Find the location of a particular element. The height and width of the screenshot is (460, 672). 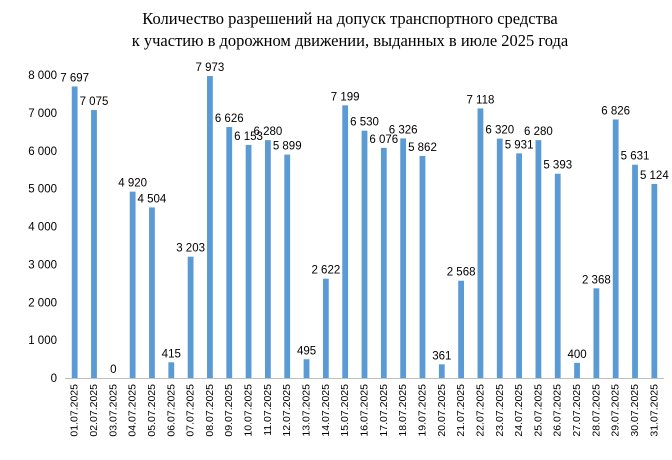

bar-value-label: 5 124 is located at coordinates (654, 176).